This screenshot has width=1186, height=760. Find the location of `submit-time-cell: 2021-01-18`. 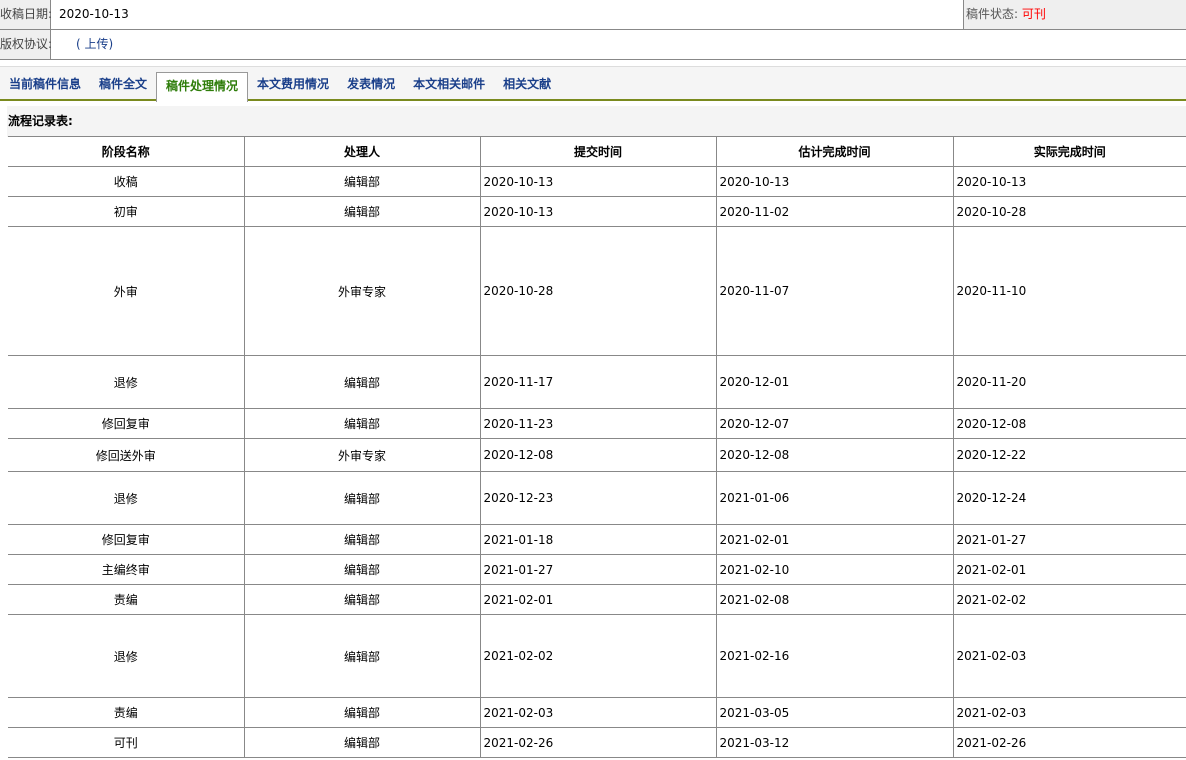

submit-time-cell: 2021-01-18 is located at coordinates (598, 539).